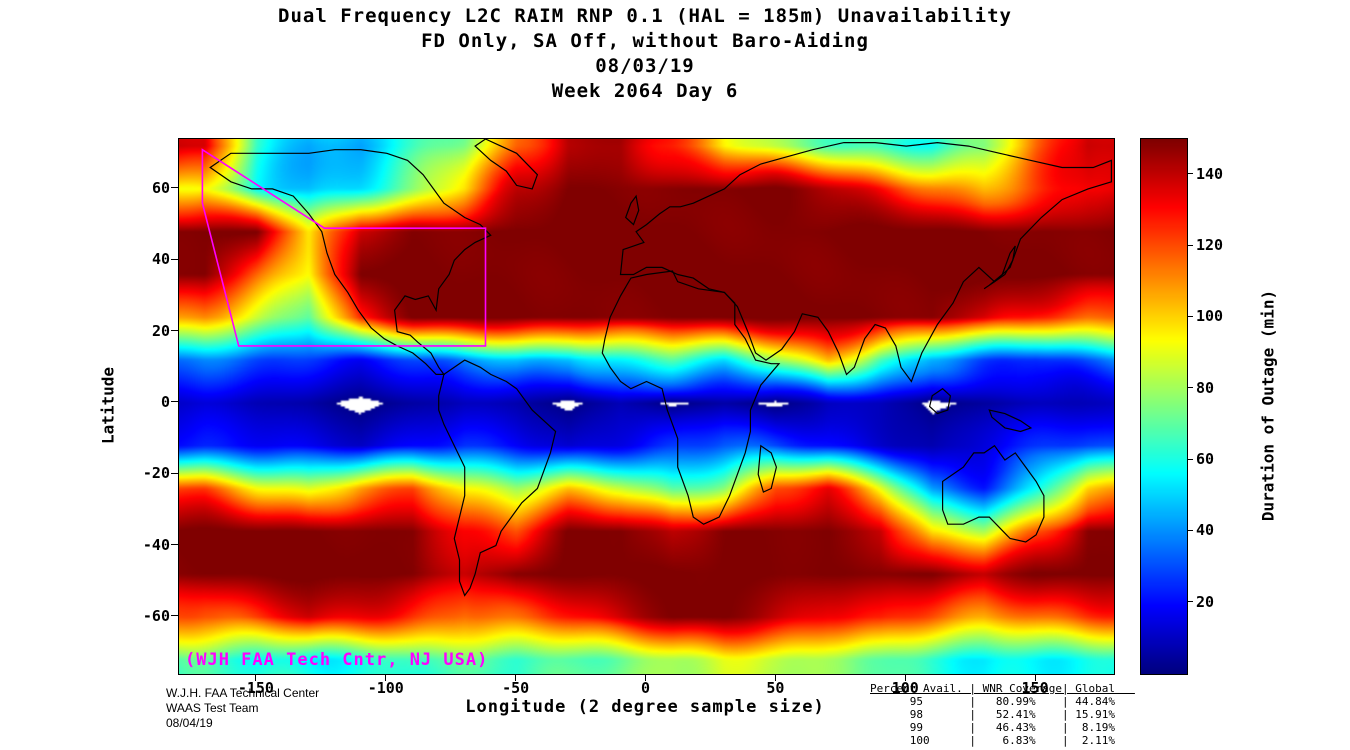 The width and height of the screenshot is (1350, 750). I want to click on colorbar-tick-label: 80, so click(1205, 387).